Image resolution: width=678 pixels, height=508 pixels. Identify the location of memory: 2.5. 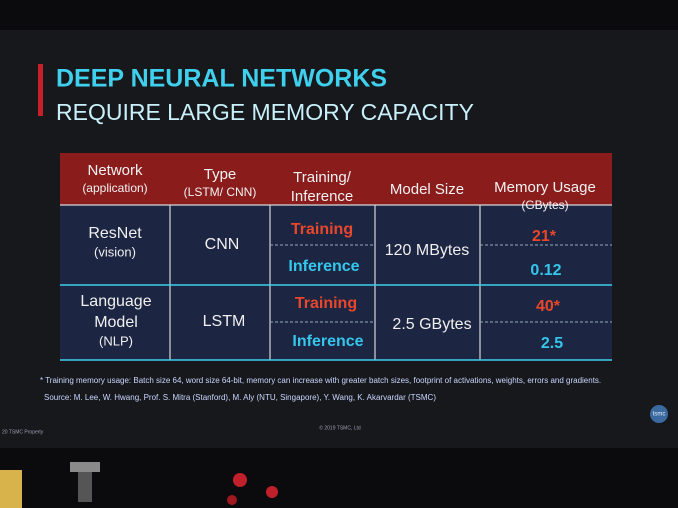
(552, 343).